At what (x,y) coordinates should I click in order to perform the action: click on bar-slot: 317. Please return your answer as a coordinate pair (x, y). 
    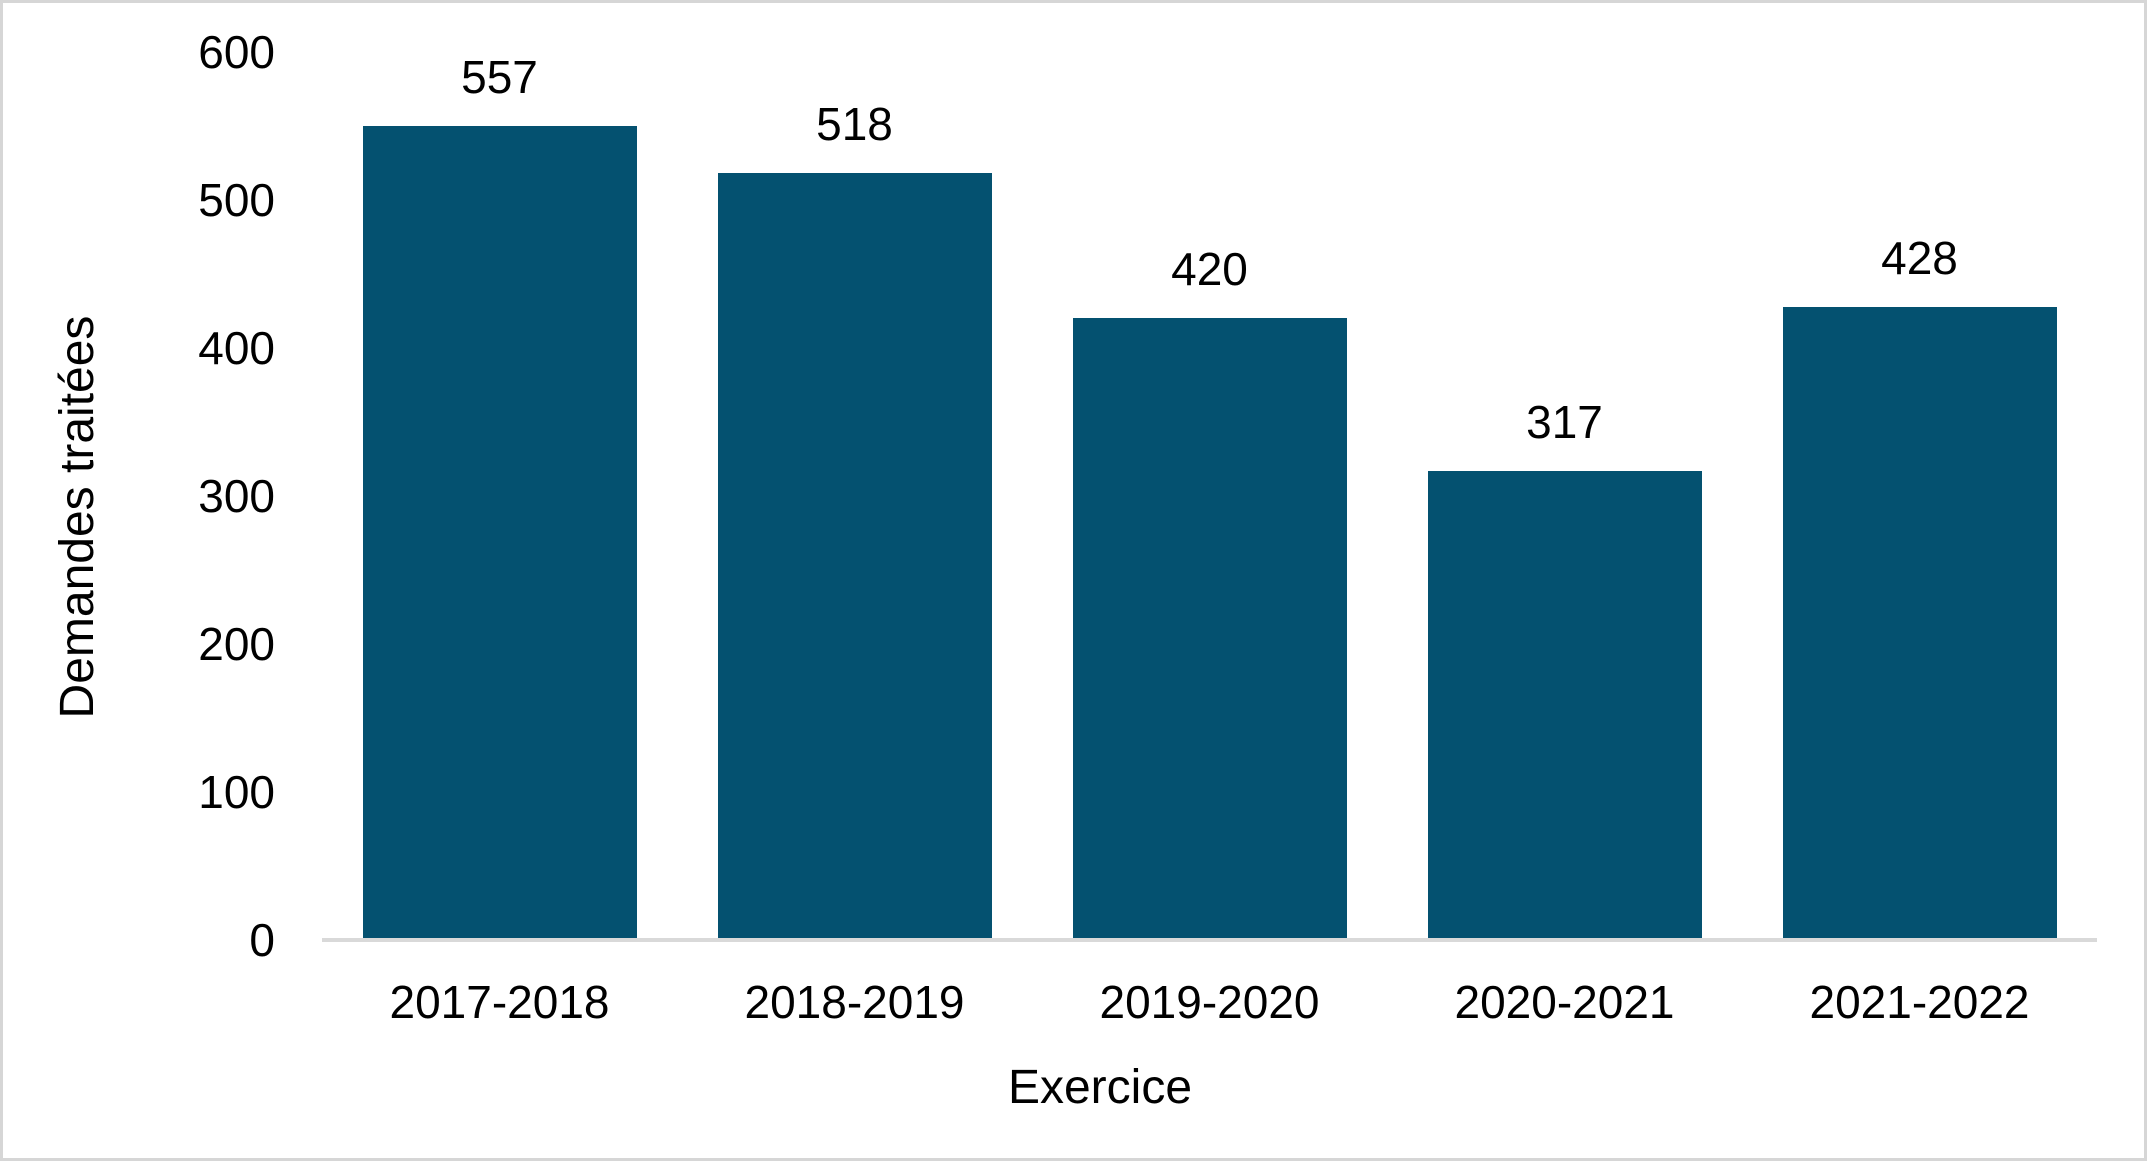
    Looking at the image, I should click on (1564, 496).